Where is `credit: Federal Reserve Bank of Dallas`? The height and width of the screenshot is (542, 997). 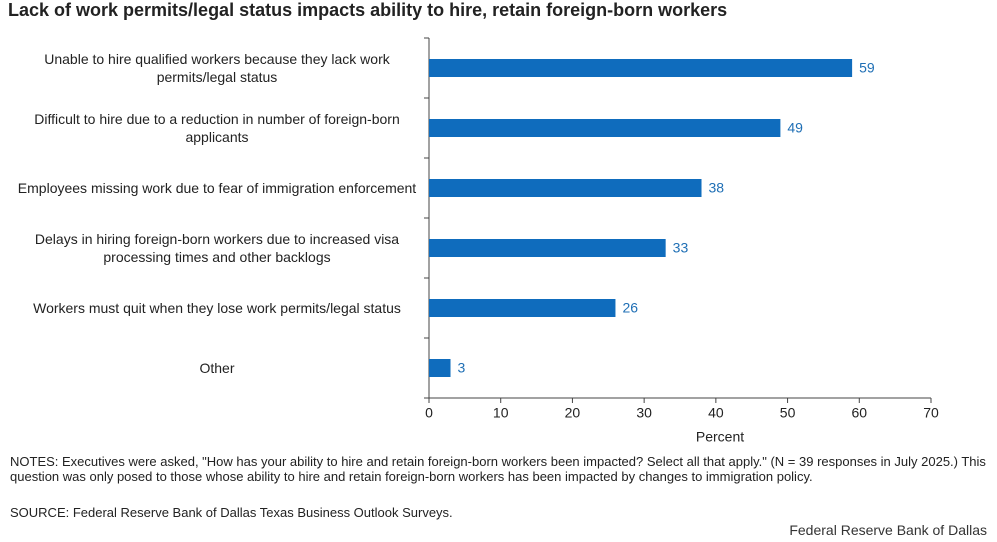 credit: Federal Reserve Bank of Dallas is located at coordinates (888, 530).